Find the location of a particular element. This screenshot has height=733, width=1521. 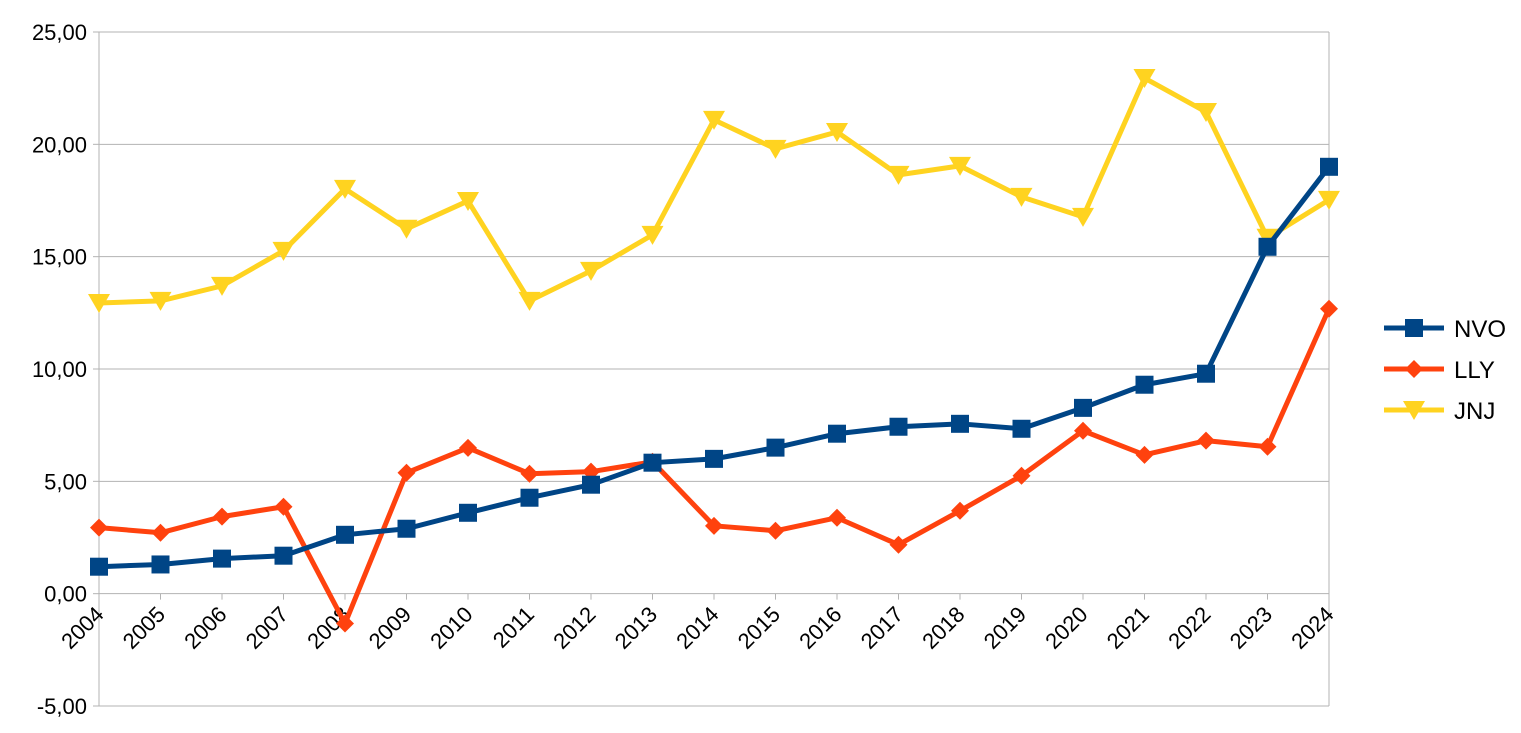

legend-item-lly: LLY is located at coordinates (1439, 370).